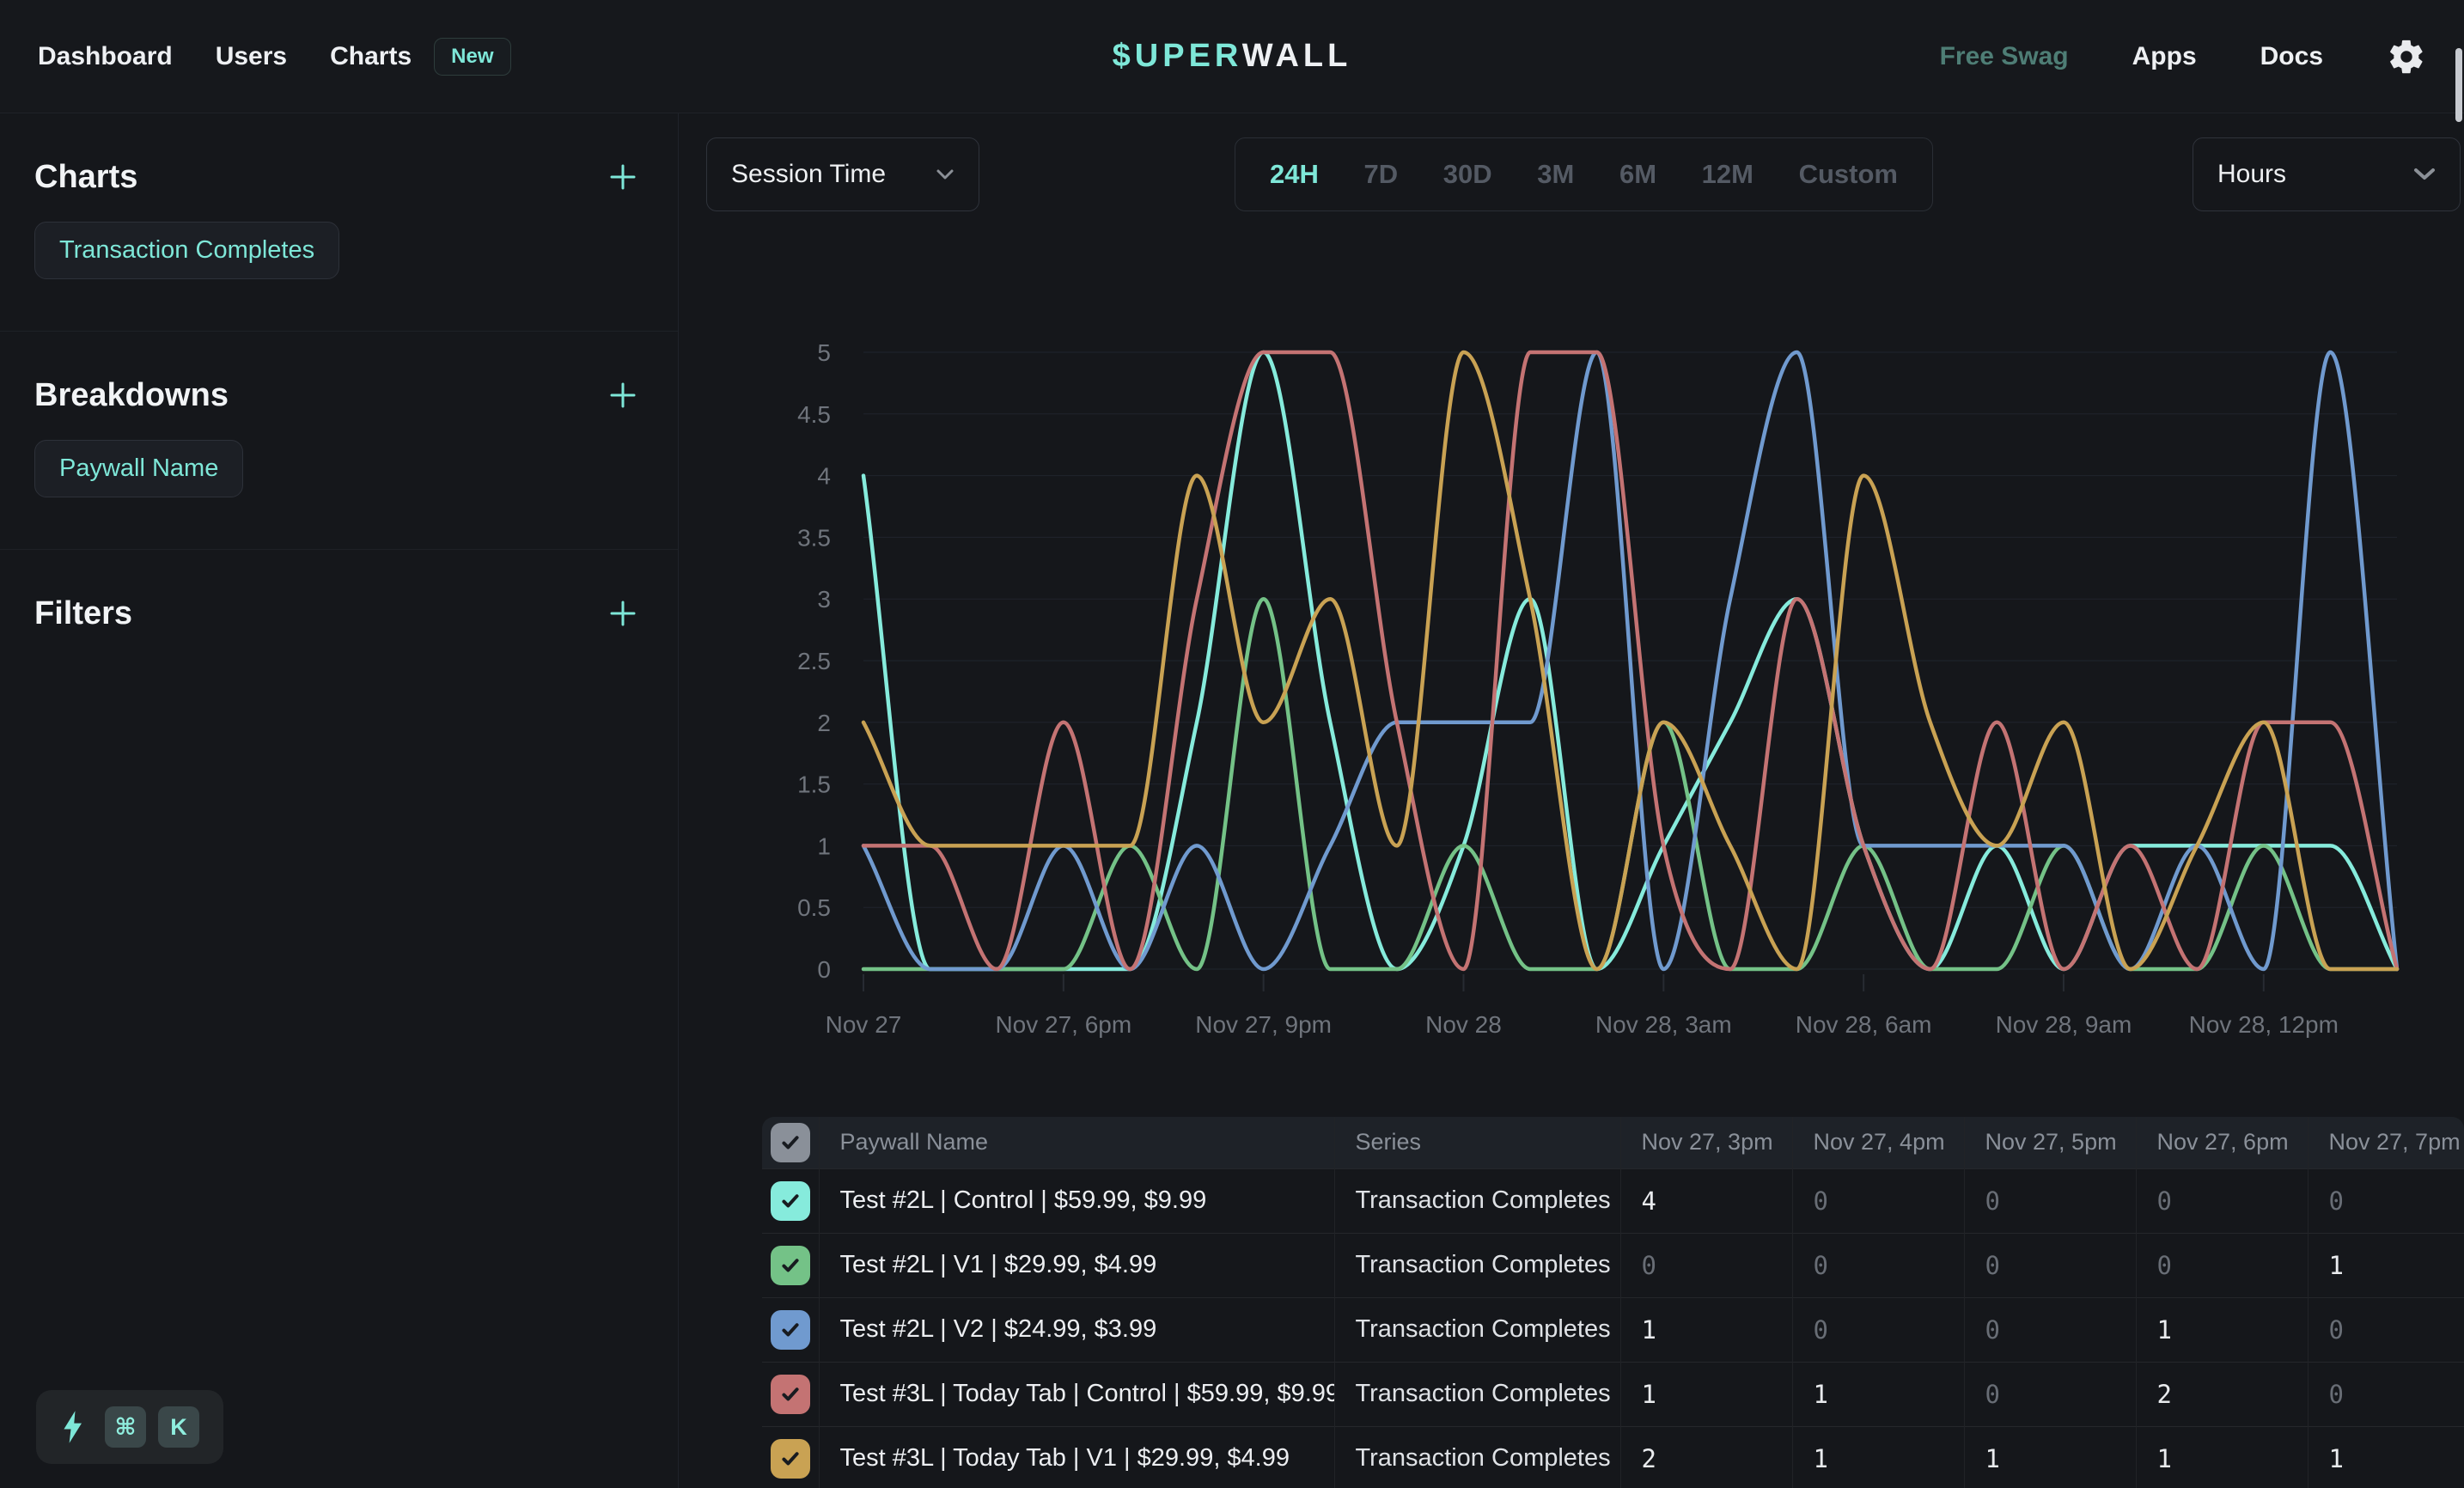  I want to click on y-axis-label: 1, so click(824, 846).